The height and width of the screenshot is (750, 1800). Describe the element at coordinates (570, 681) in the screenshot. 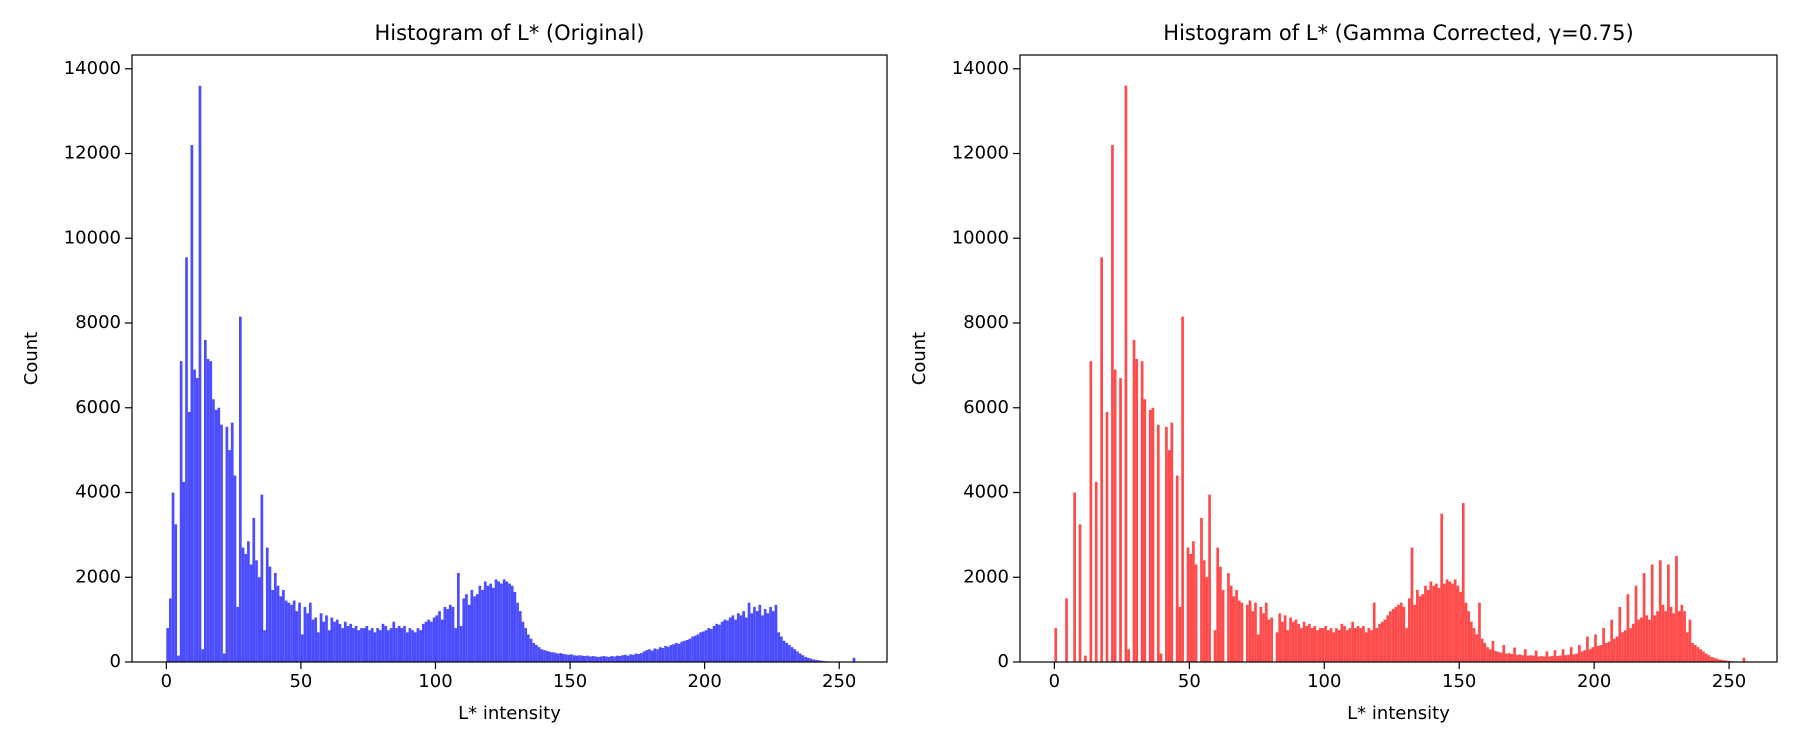

I see `x-tick-label: 150` at that location.